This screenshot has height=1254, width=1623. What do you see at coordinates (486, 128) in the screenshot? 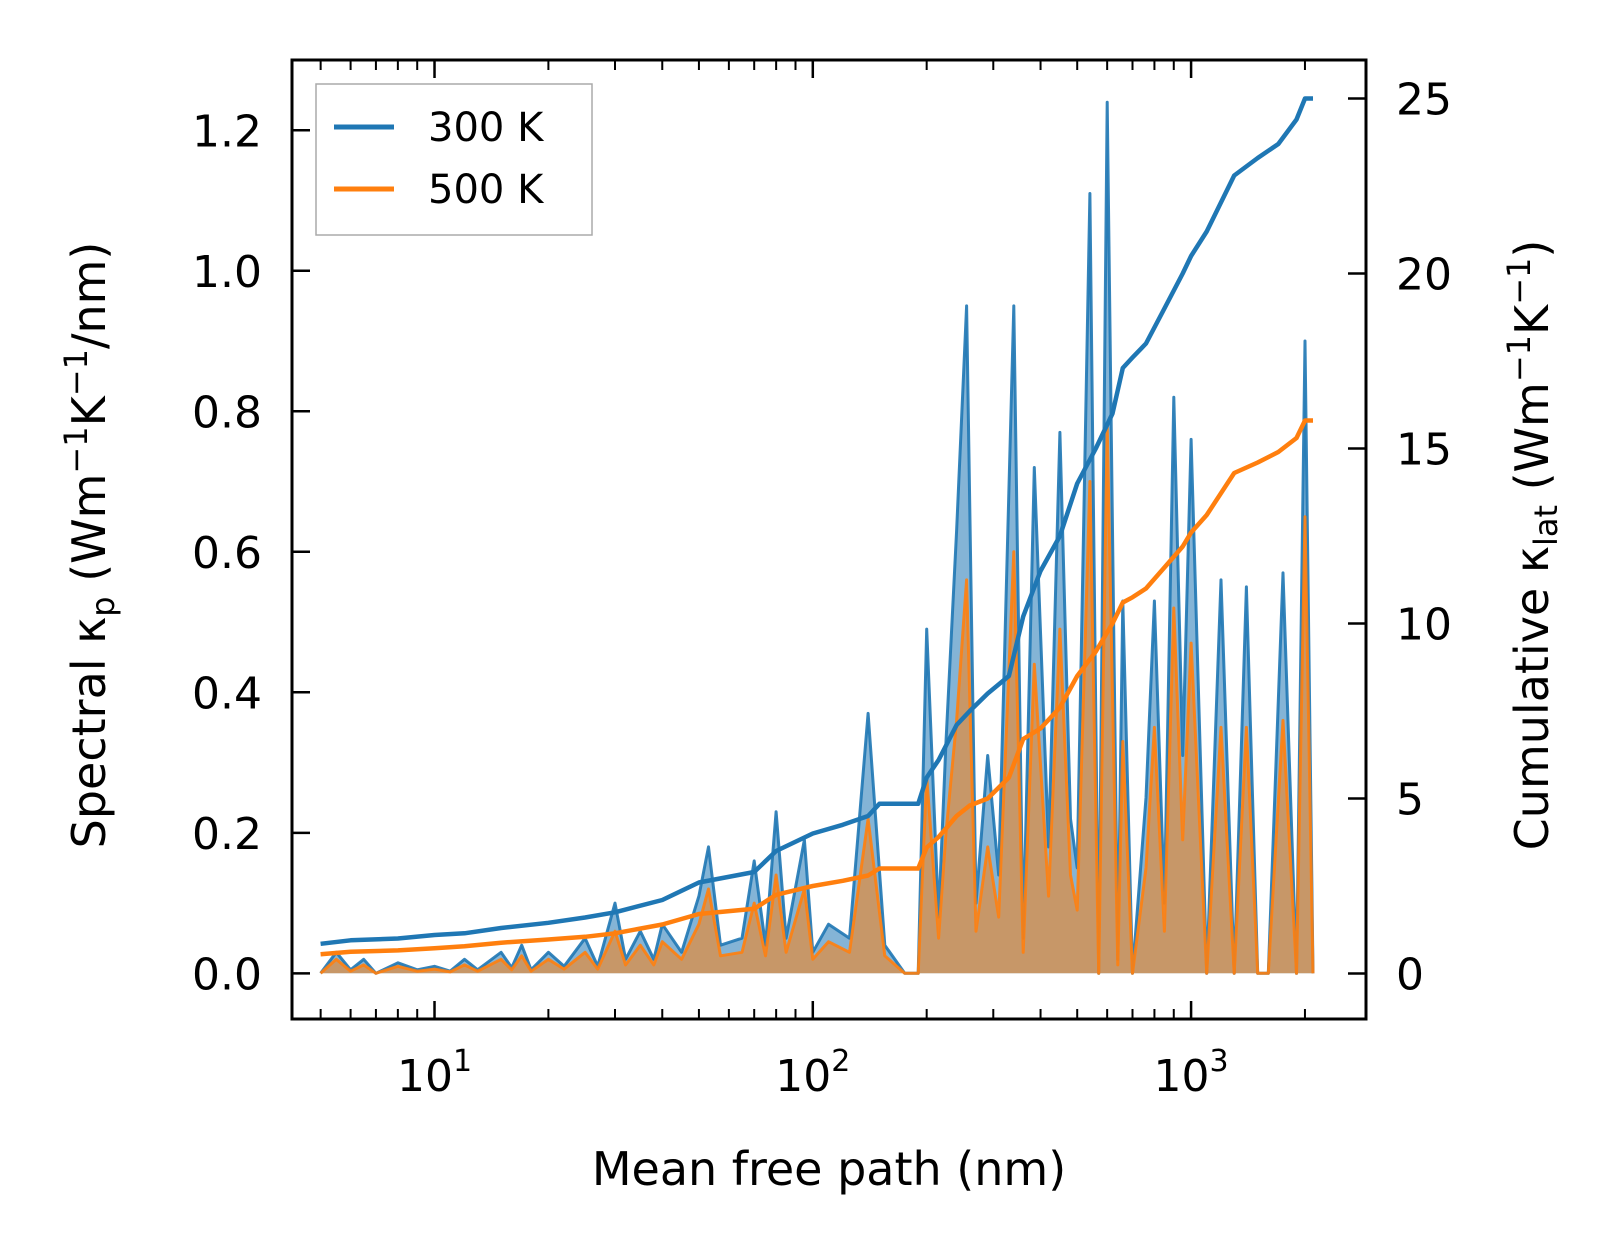
I see `legend-label-300k: 300 K` at bounding box center [486, 128].